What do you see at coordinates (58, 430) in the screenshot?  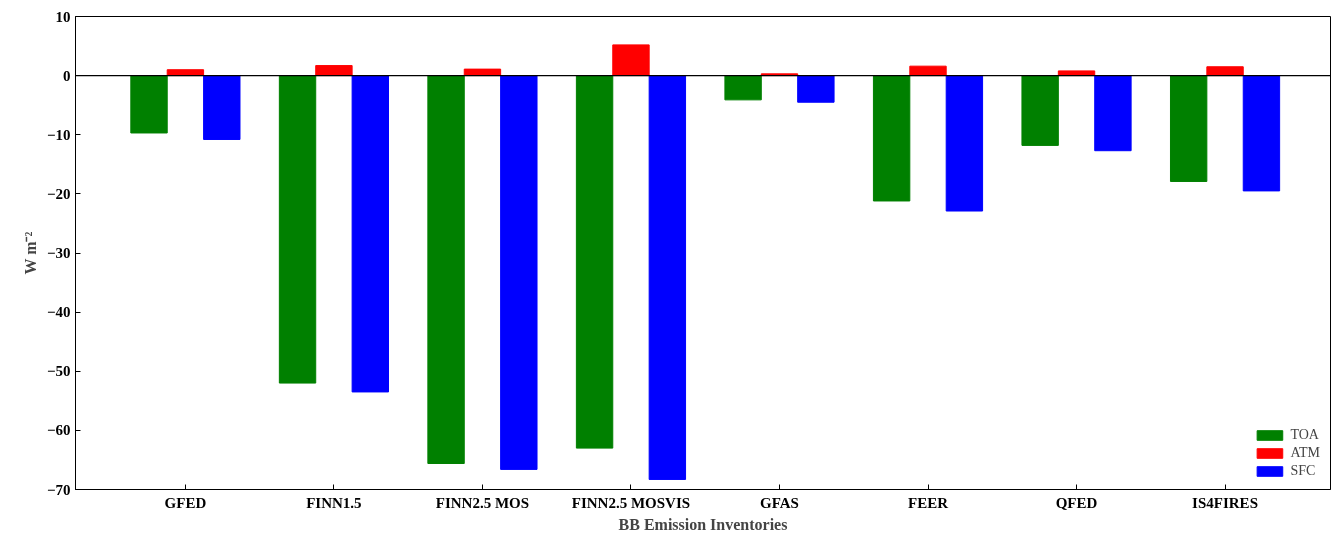 I see `y-tick-label: −60` at bounding box center [58, 430].